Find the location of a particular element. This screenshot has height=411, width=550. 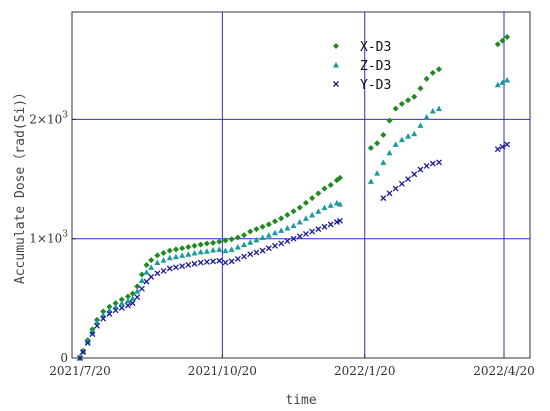

x-tick-label: 2021/10/20 is located at coordinates (222, 371).